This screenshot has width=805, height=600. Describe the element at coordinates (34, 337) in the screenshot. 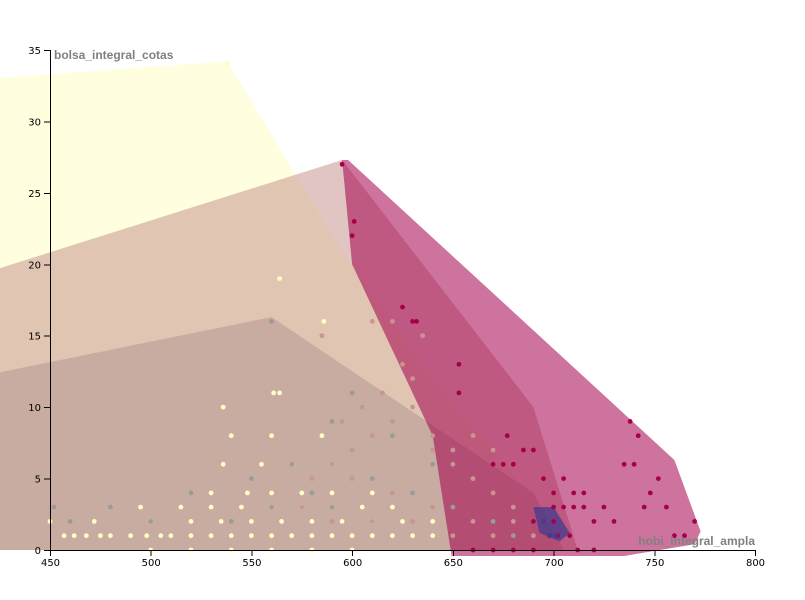

I see `y-tick-label: 15` at that location.